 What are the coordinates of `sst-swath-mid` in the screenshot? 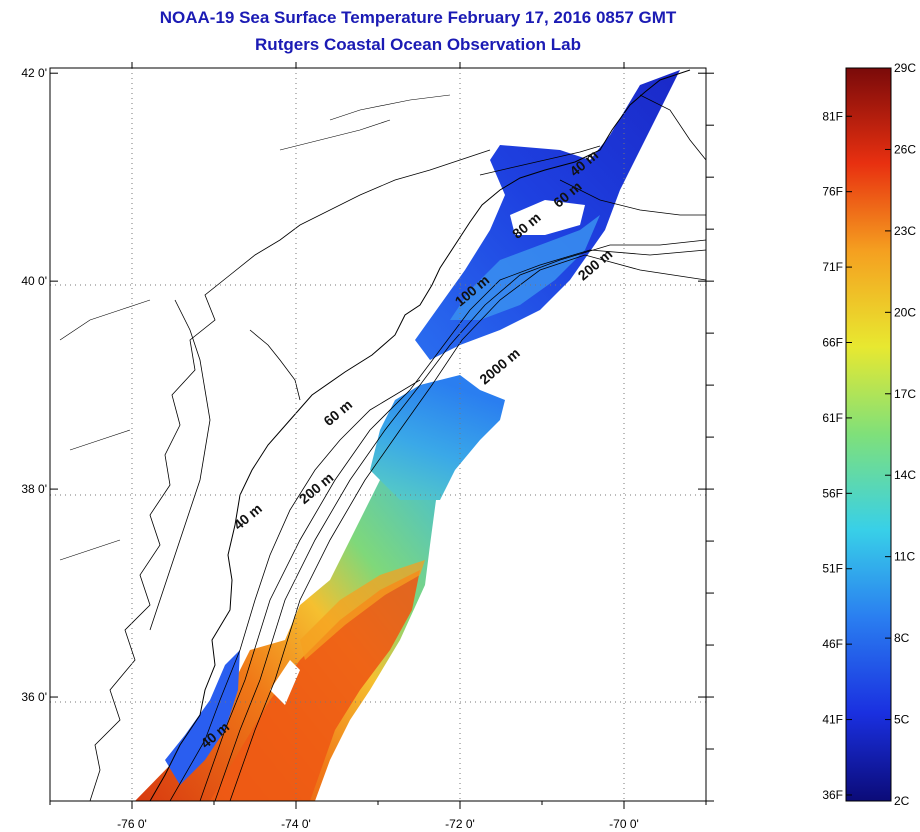 It's located at (437, 437).